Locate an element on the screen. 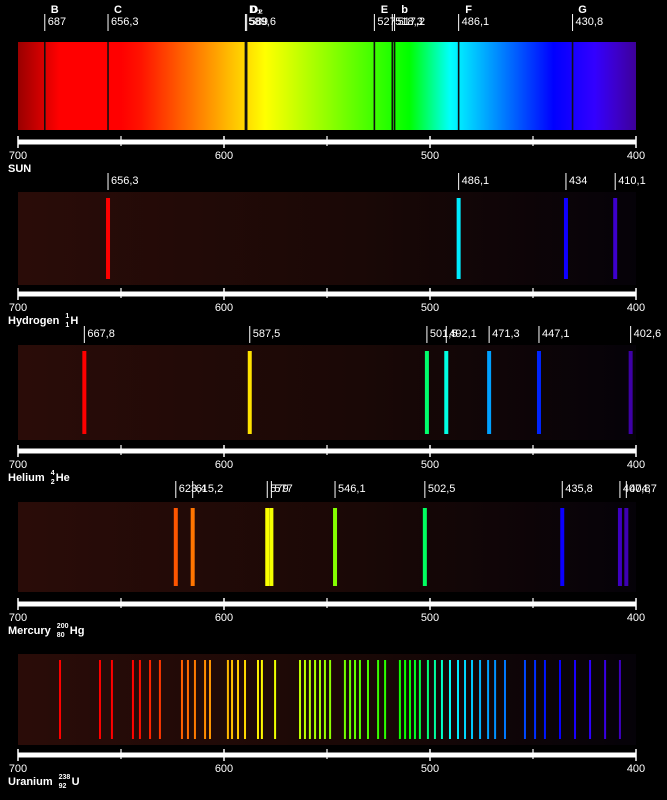 This screenshot has width=667, height=800. line-letter: B is located at coordinates (55, 10).